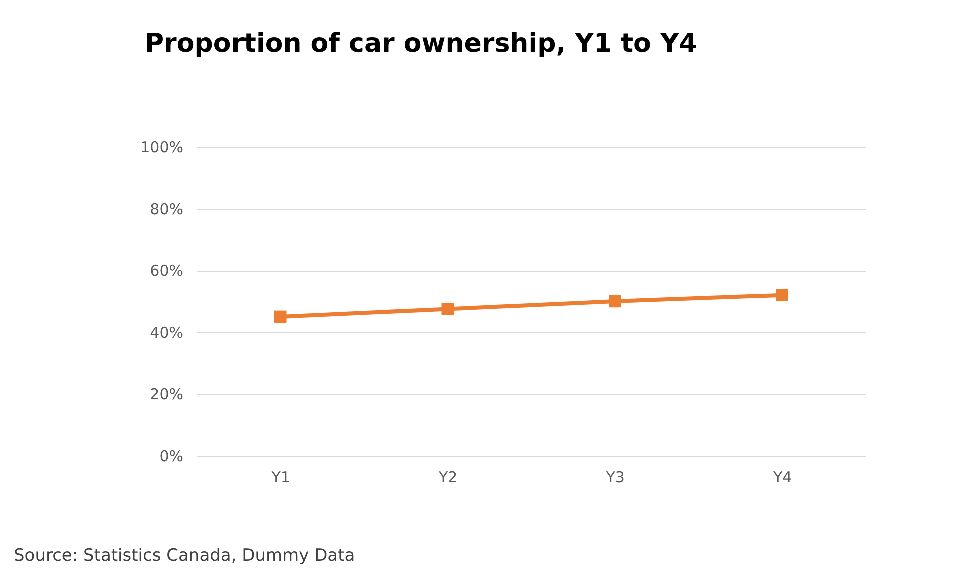 The height and width of the screenshot is (575, 954). I want to click on y-tick-label: 40%, so click(167, 333).